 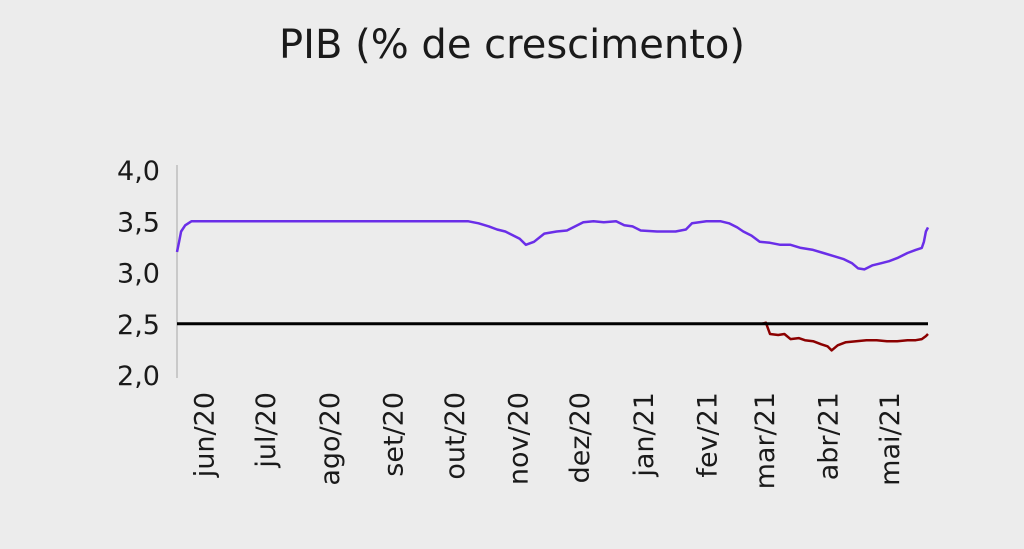 What do you see at coordinates (393, 434) in the screenshot?
I see `x-tick-label: set/20` at bounding box center [393, 434].